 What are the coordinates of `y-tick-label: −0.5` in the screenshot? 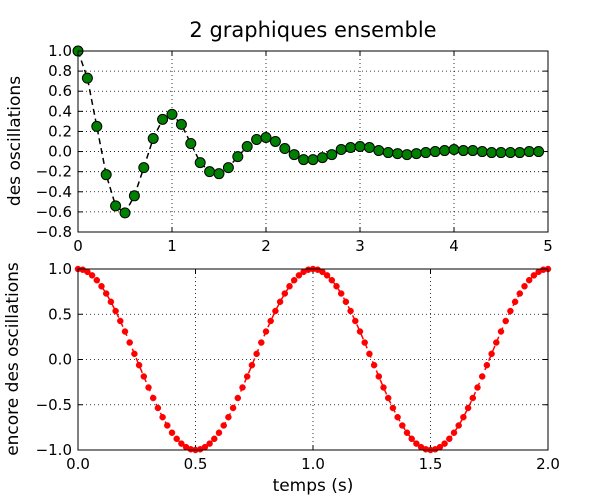 It's located at (54, 405).